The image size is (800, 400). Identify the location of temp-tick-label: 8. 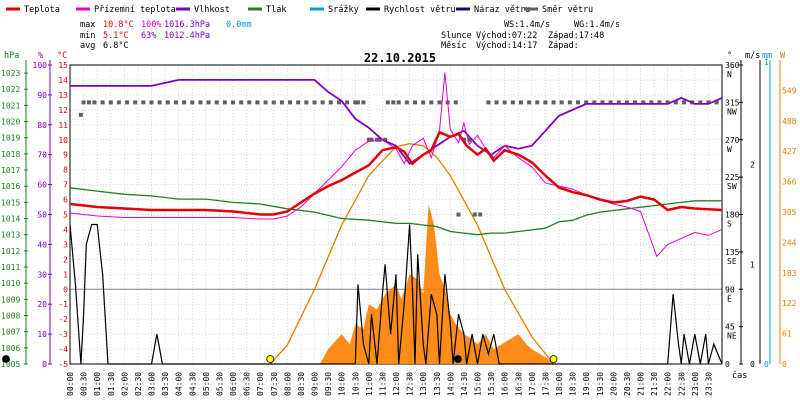
(65, 170).